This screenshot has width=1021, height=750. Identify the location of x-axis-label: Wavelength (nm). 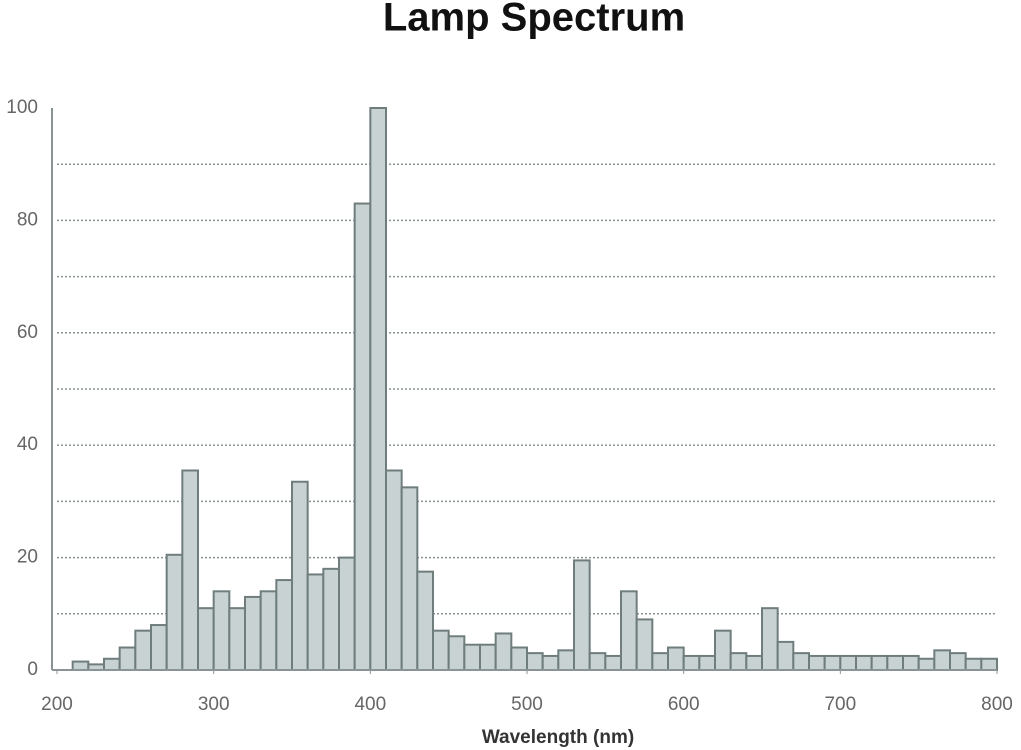
(558, 737).